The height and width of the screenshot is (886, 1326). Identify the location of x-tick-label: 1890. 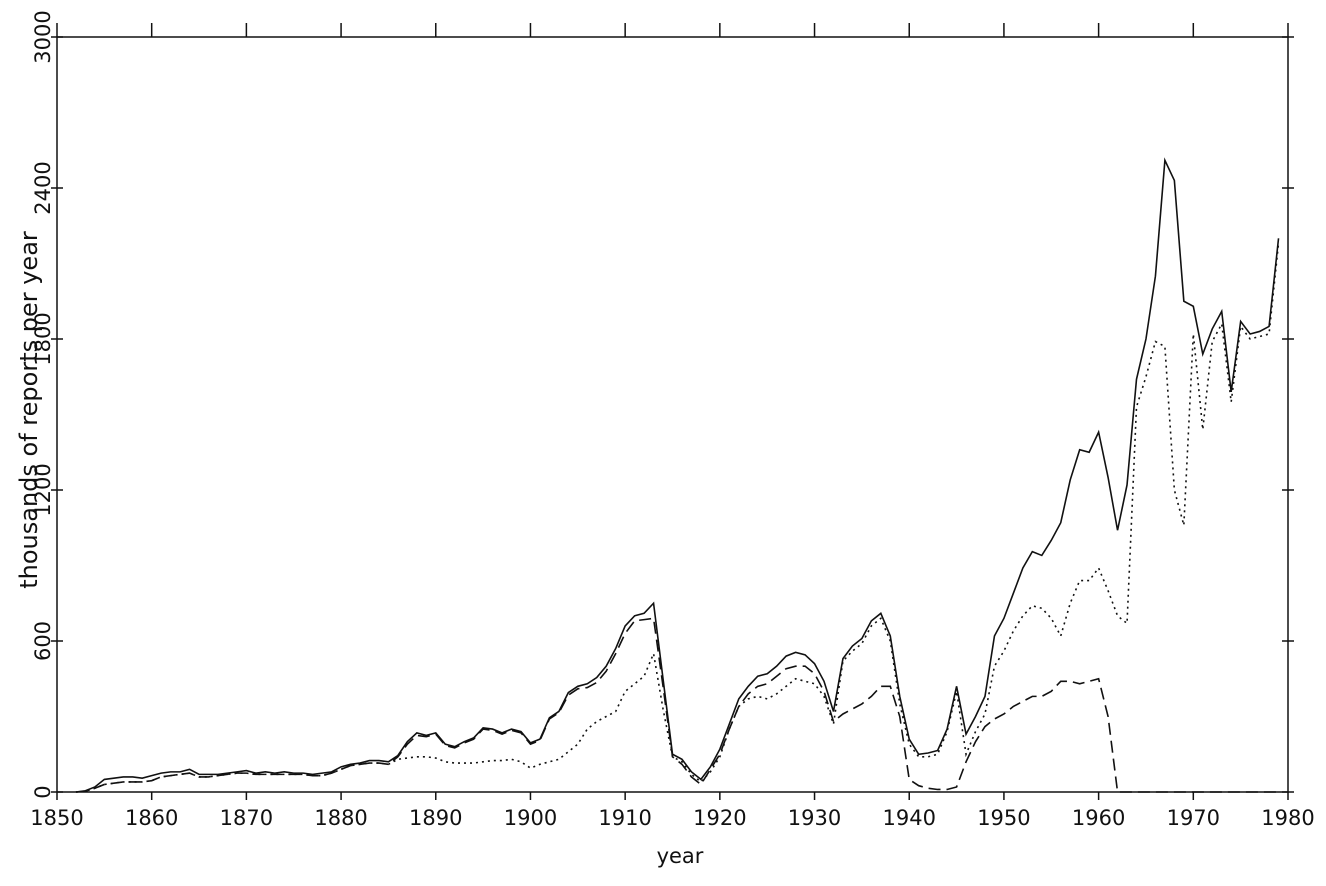
(435, 818).